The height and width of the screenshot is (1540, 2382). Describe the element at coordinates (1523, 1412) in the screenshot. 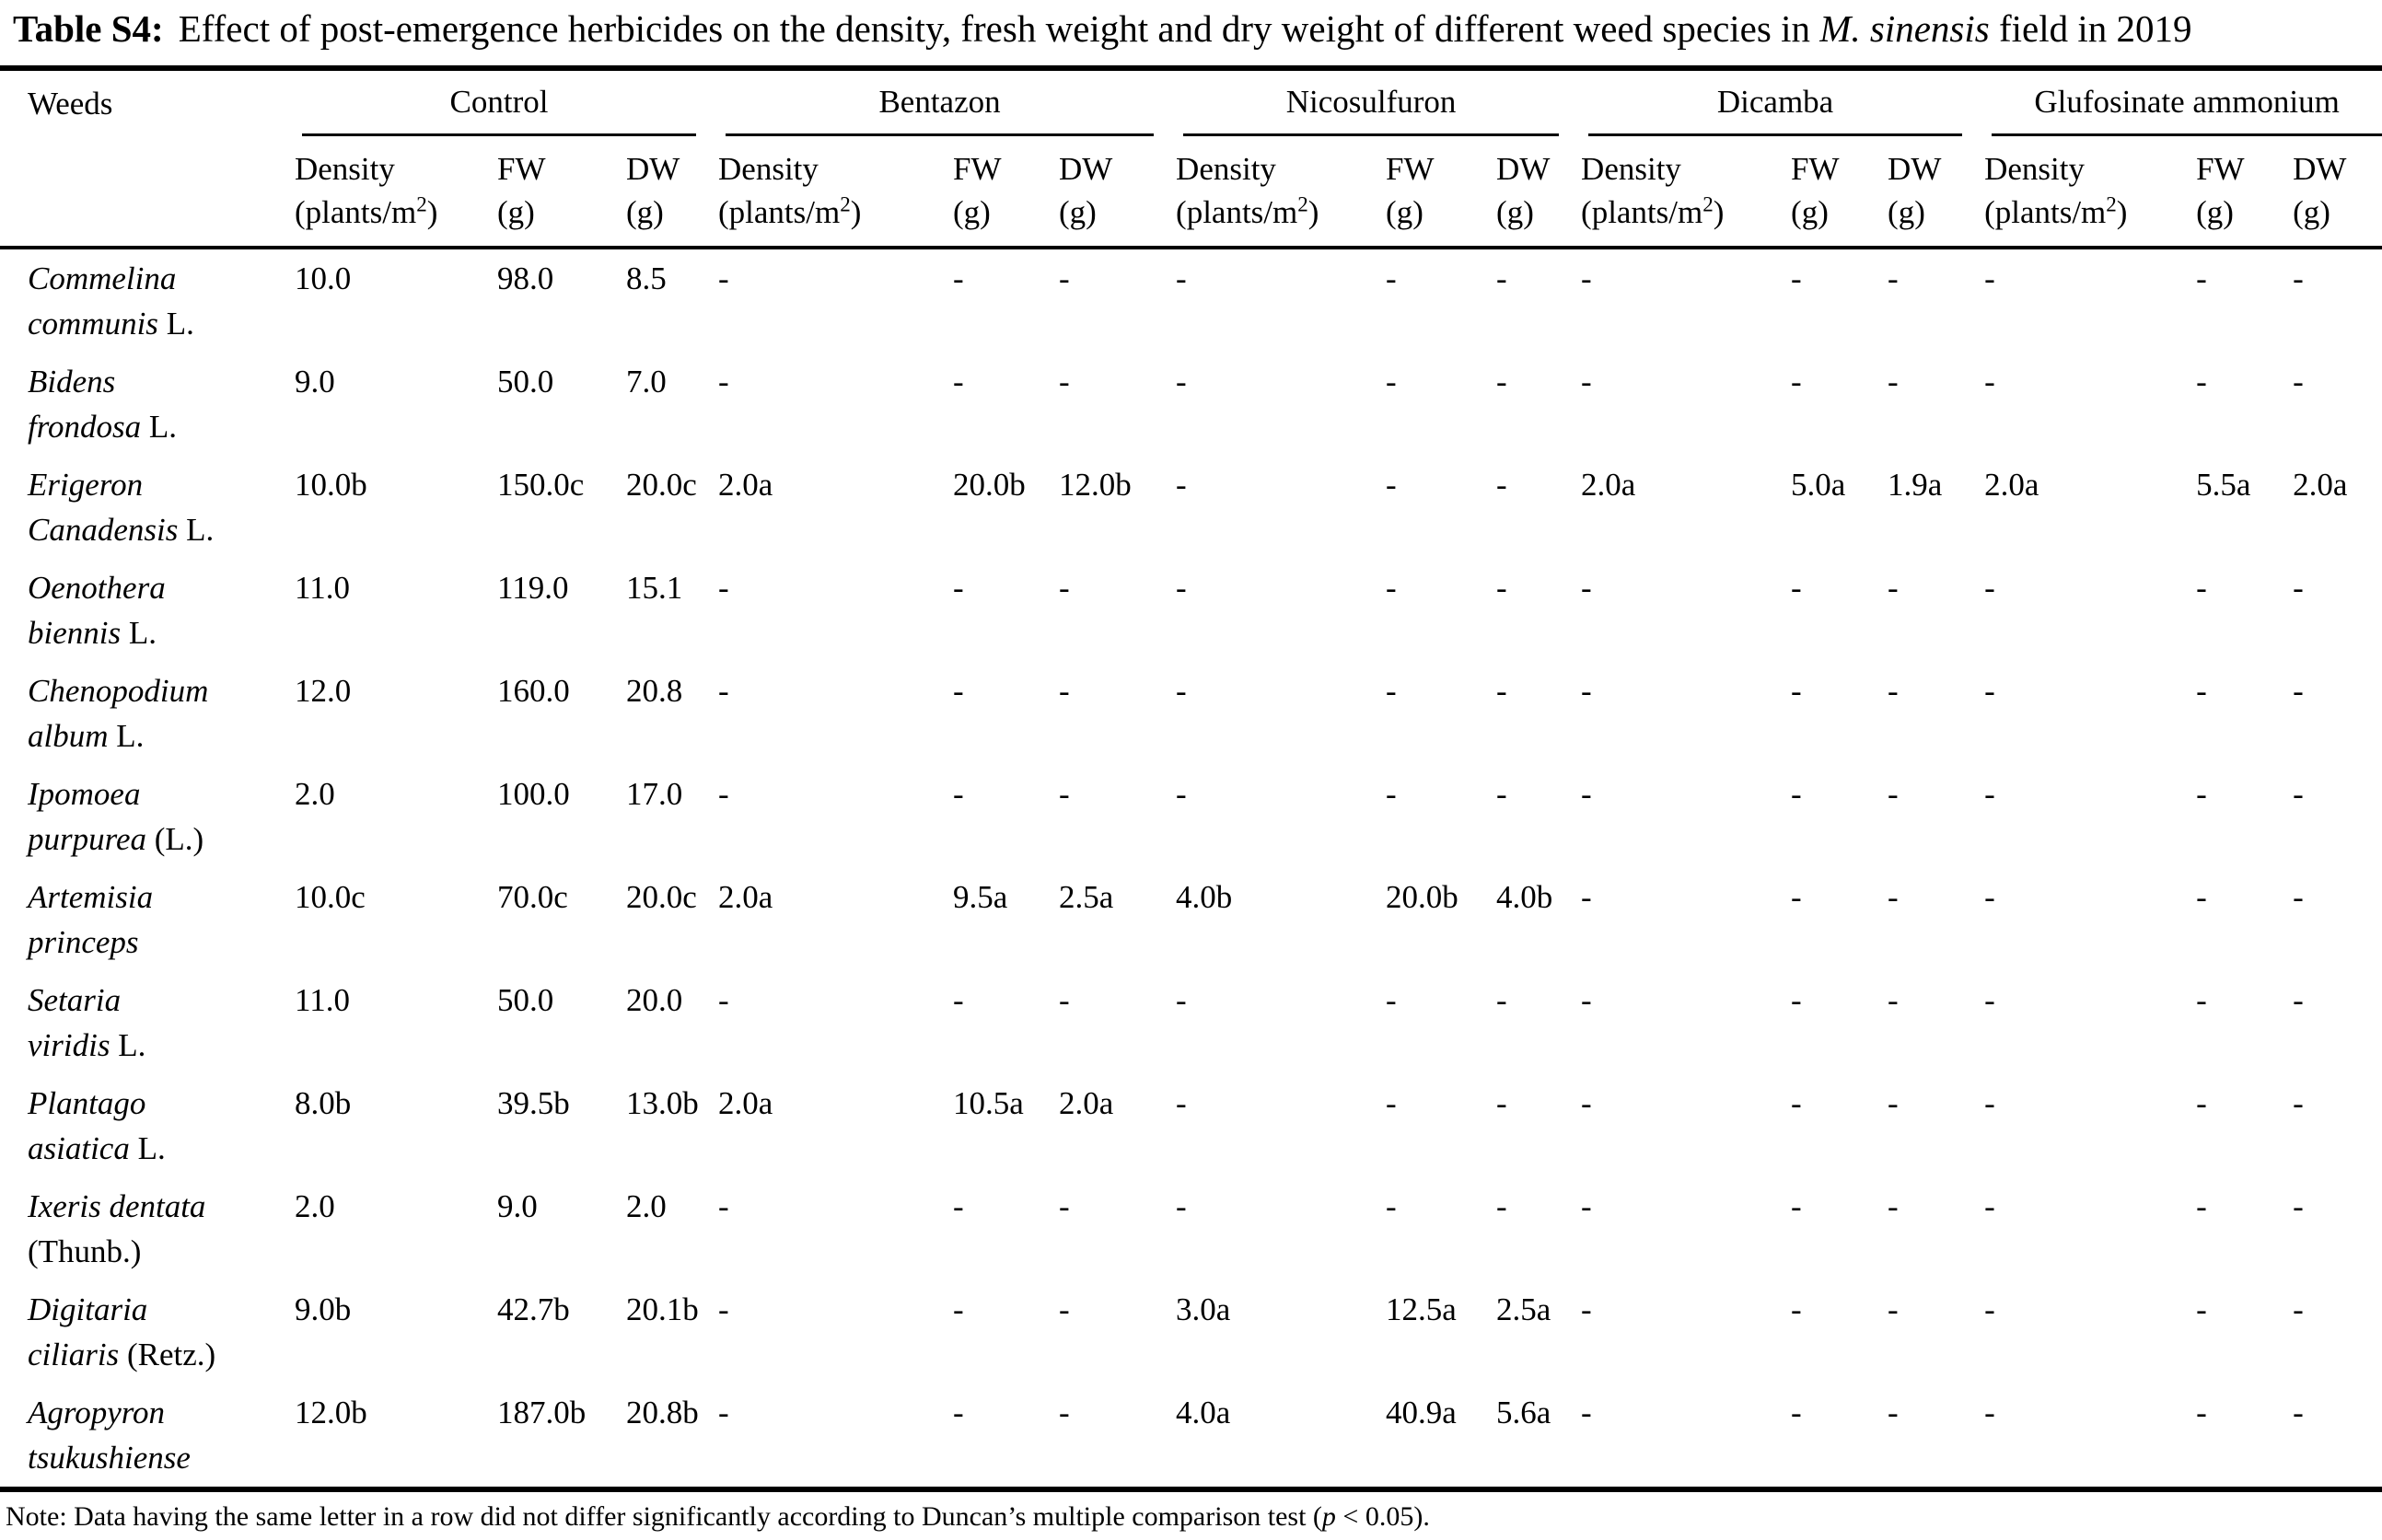

I see `value-cell: 5.6a` at that location.